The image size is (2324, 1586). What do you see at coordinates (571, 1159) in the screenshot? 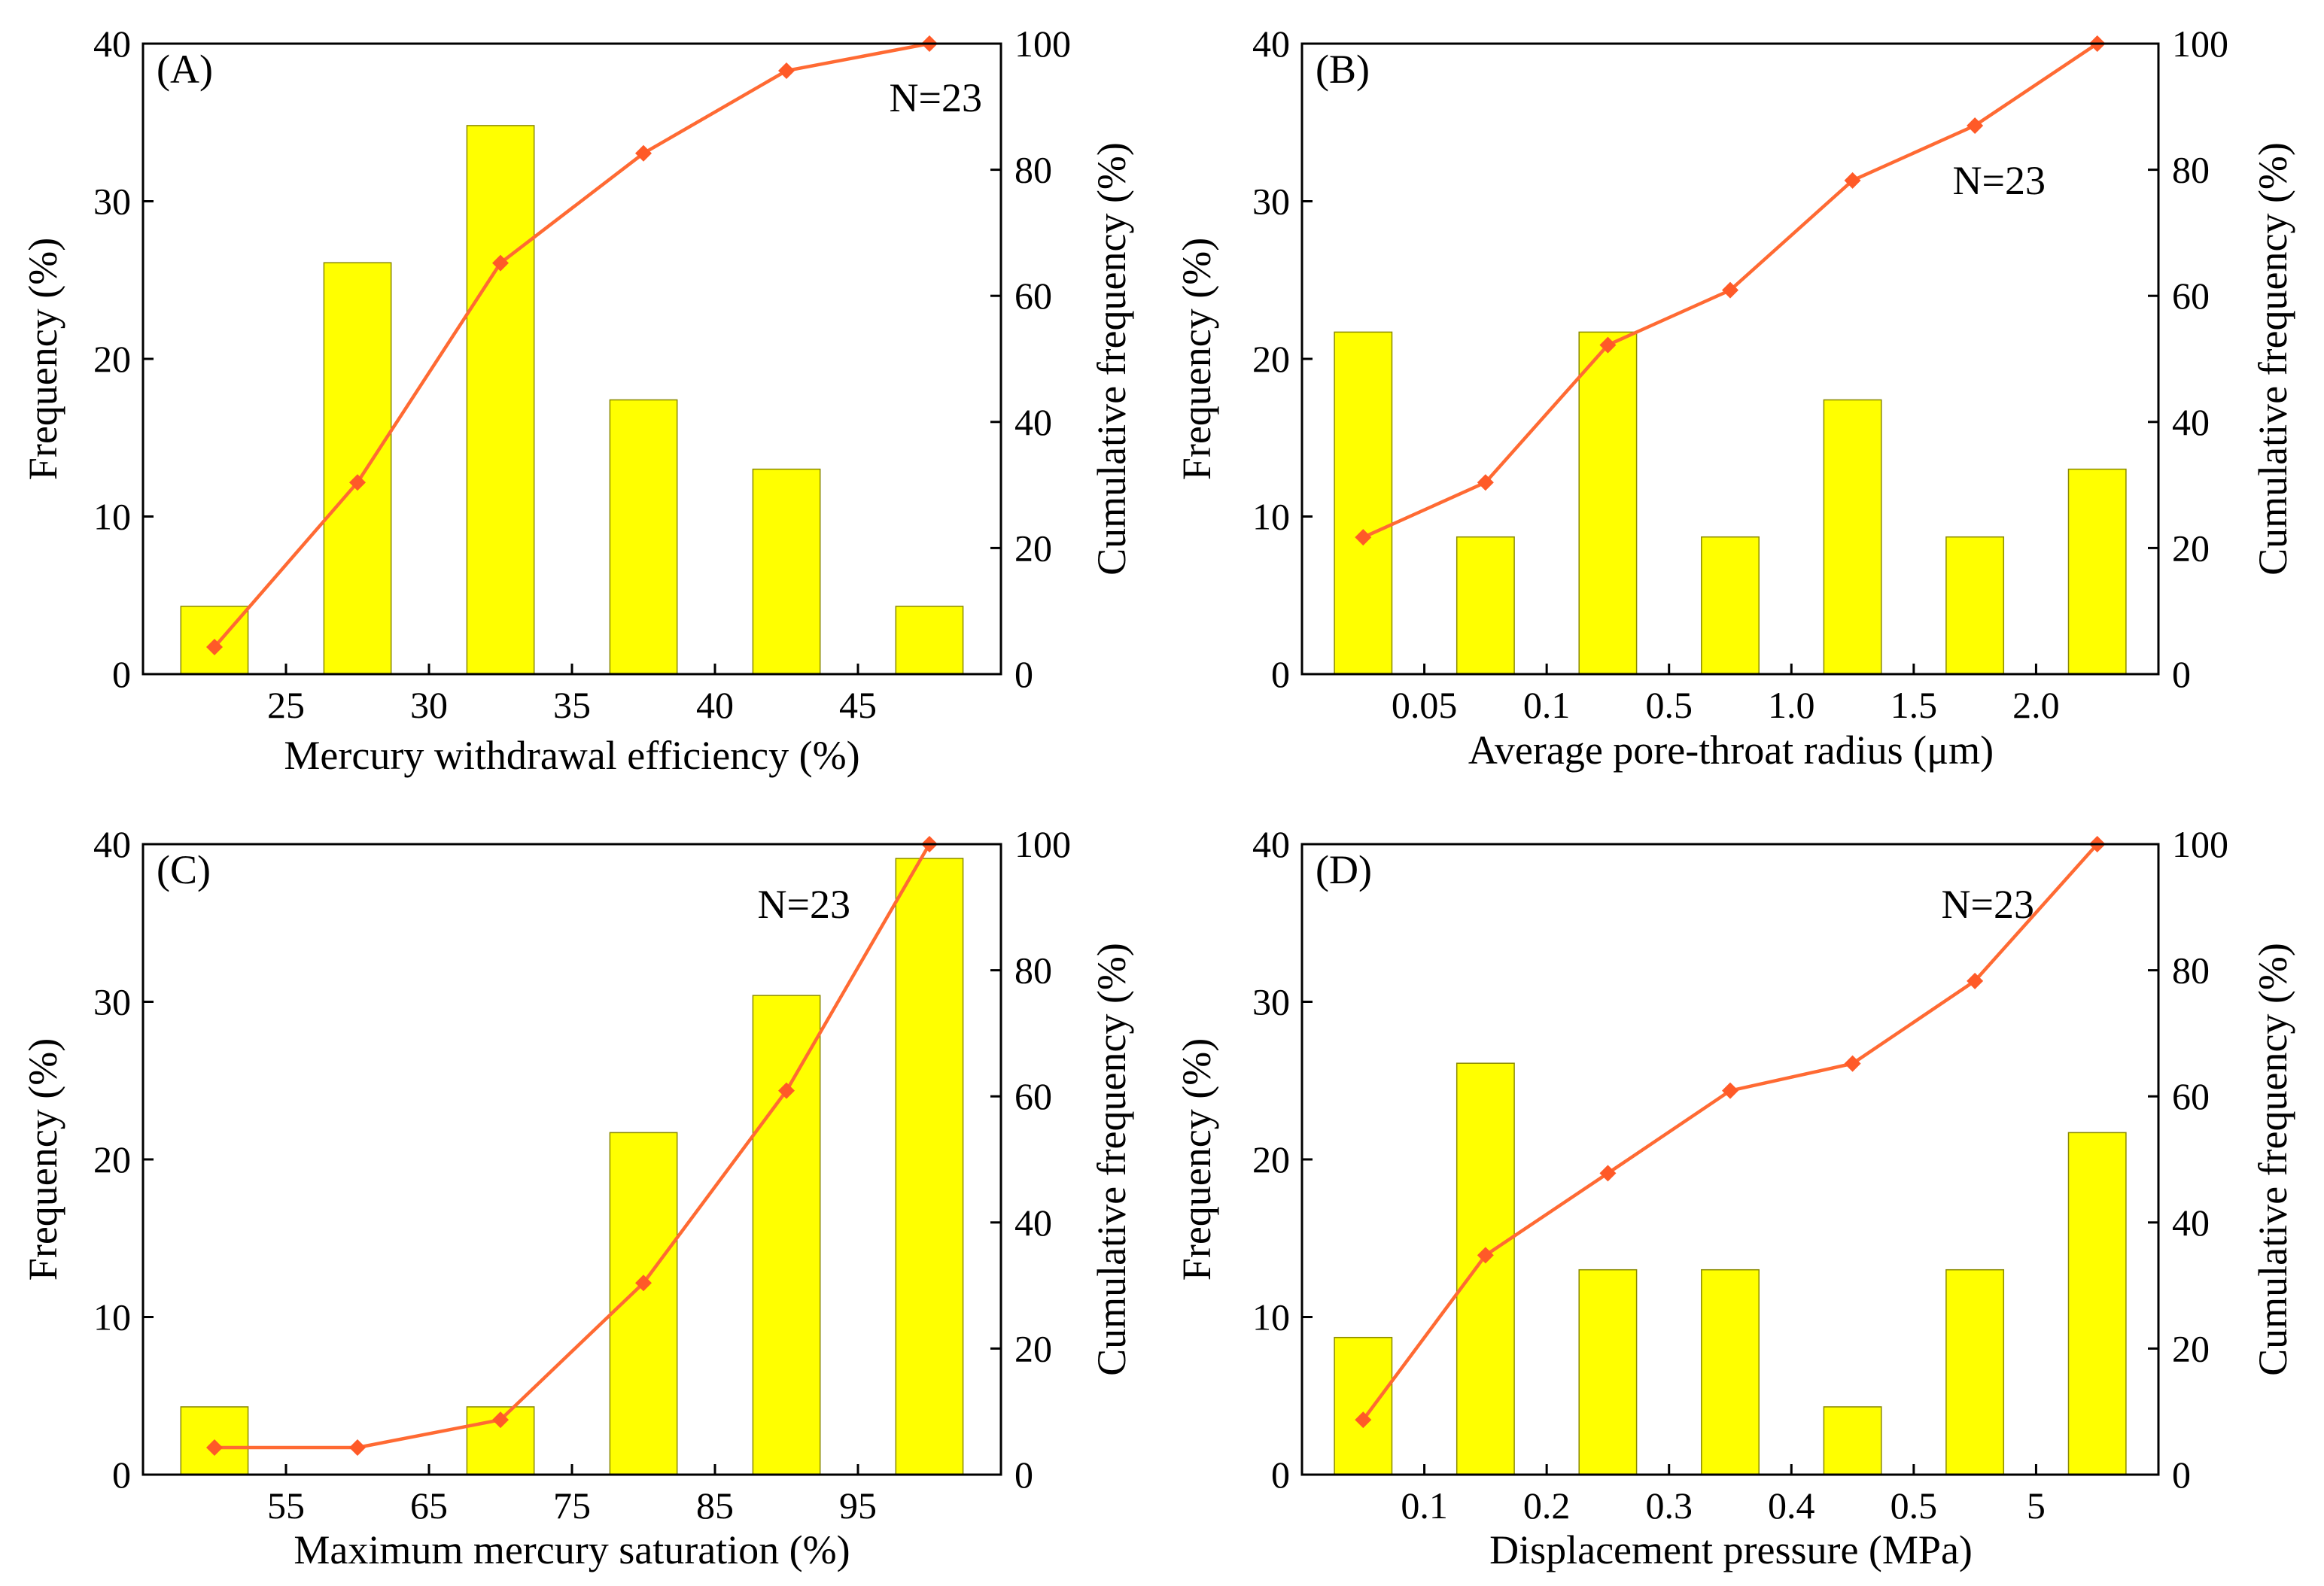
I see `plot-frame` at bounding box center [571, 1159].